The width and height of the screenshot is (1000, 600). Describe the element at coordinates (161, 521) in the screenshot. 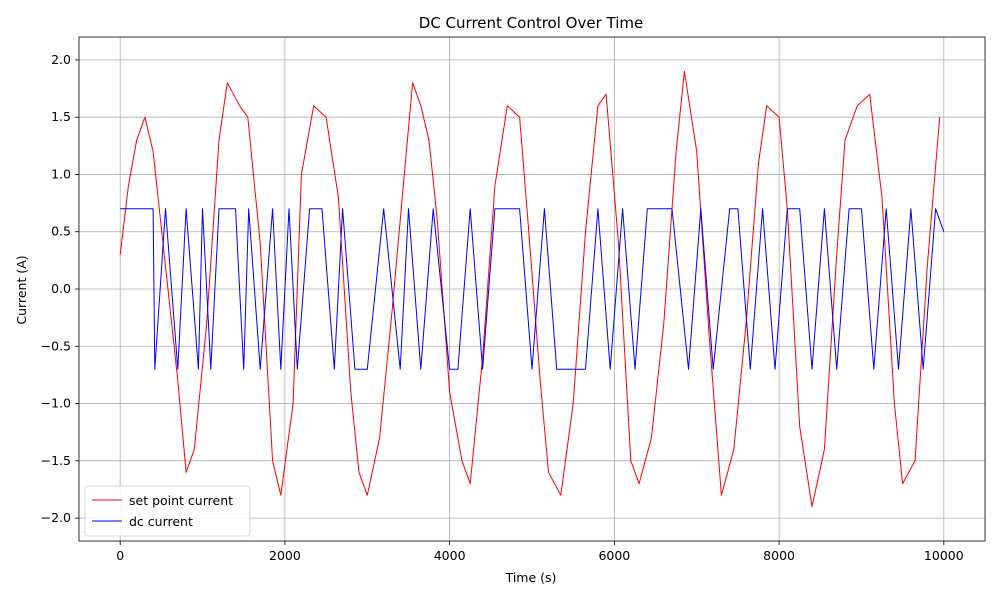

I see `legend-label-dc-current: dc current` at that location.